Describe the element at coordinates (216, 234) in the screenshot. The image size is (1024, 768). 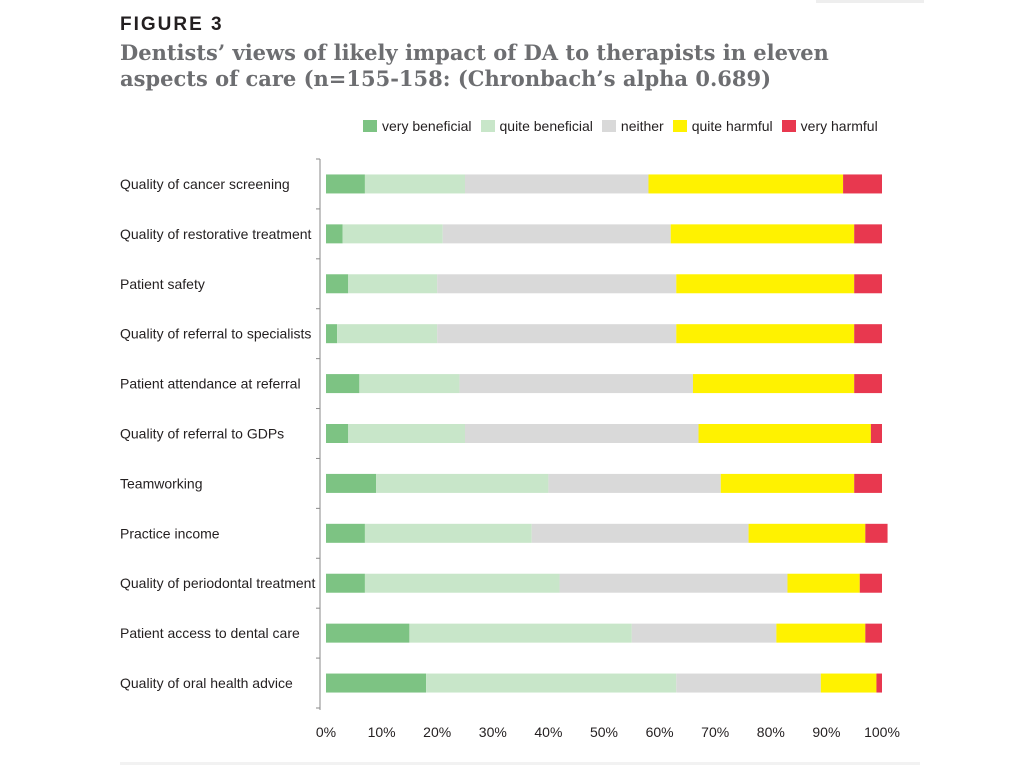
I see `category-label: Quality of restorative treatment` at that location.